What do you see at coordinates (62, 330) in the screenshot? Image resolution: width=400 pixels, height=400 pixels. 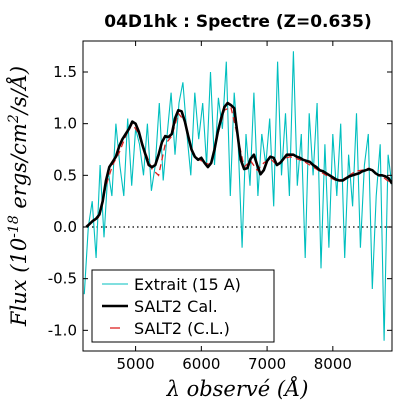 I see `y-tick-label: -1.0` at bounding box center [62, 330].